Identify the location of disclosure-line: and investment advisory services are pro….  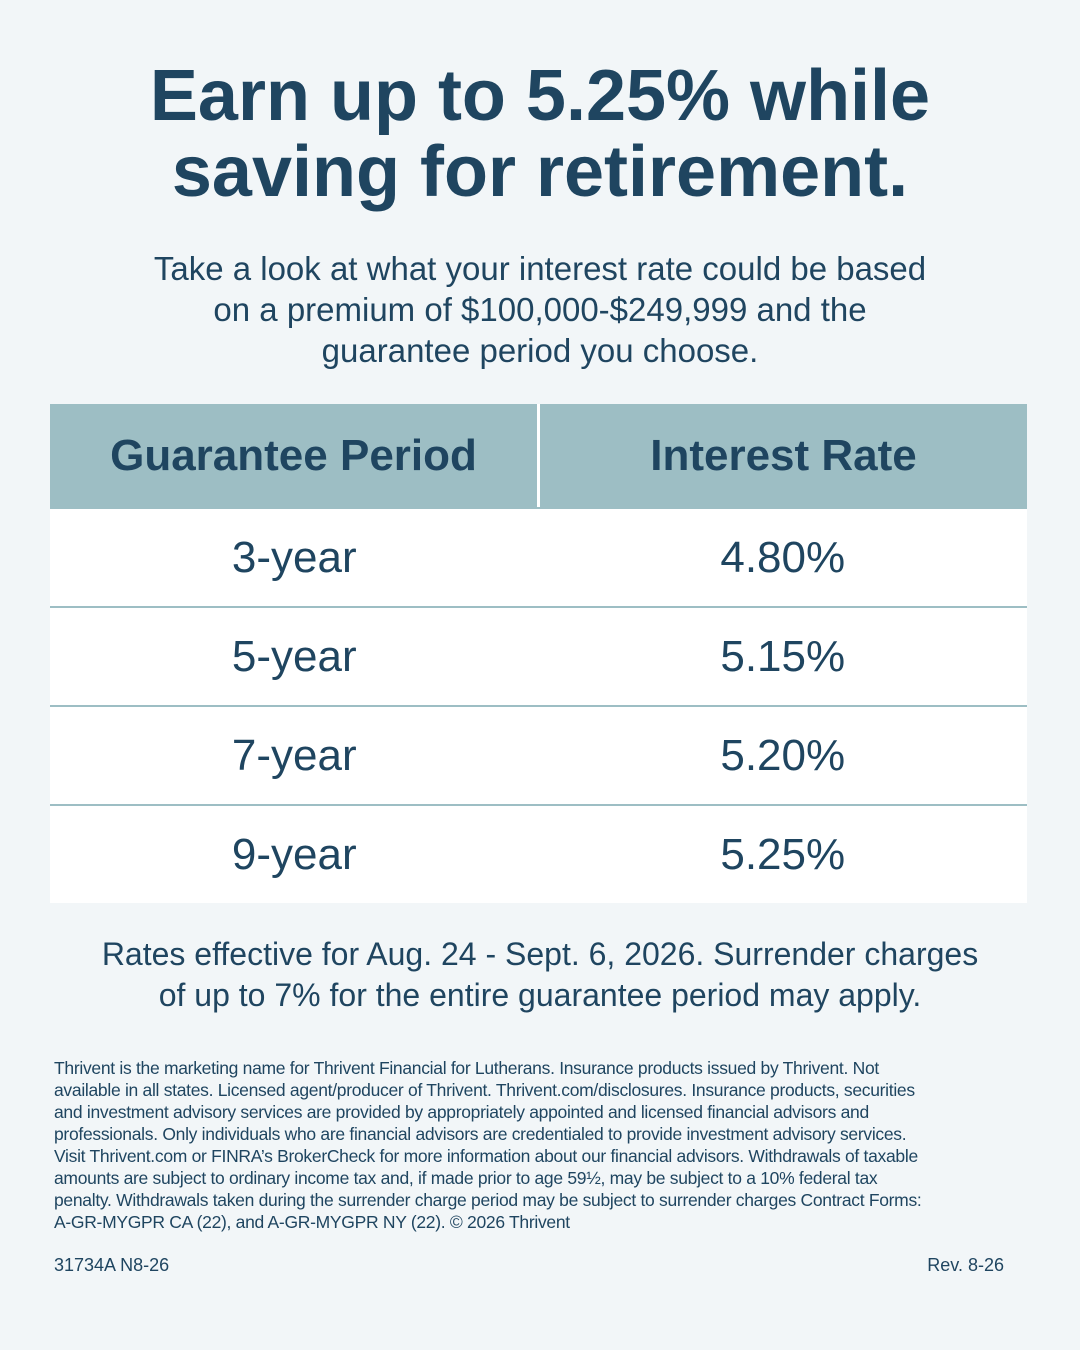
(461, 1112).